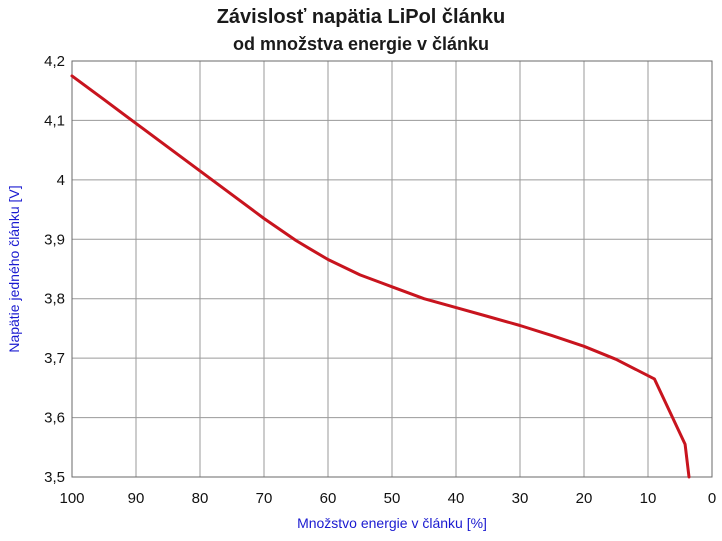 Image resolution: width=722 pixels, height=541 pixels. I want to click on y-tick-label: 4, so click(61, 180).